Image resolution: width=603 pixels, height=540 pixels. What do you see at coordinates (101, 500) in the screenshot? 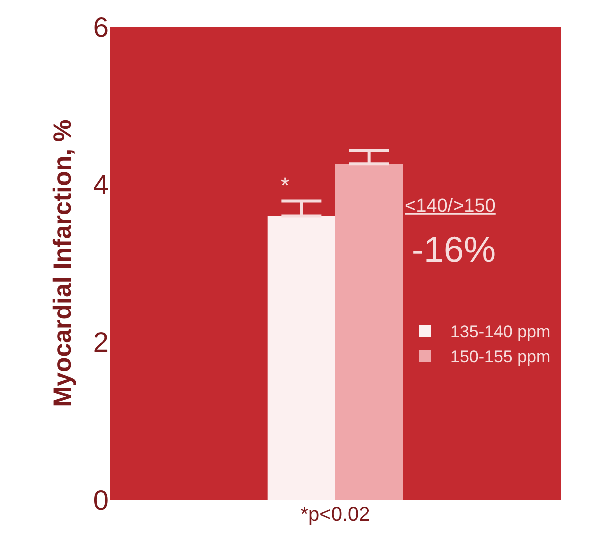
I see `y-tick-label: 0` at bounding box center [101, 500].